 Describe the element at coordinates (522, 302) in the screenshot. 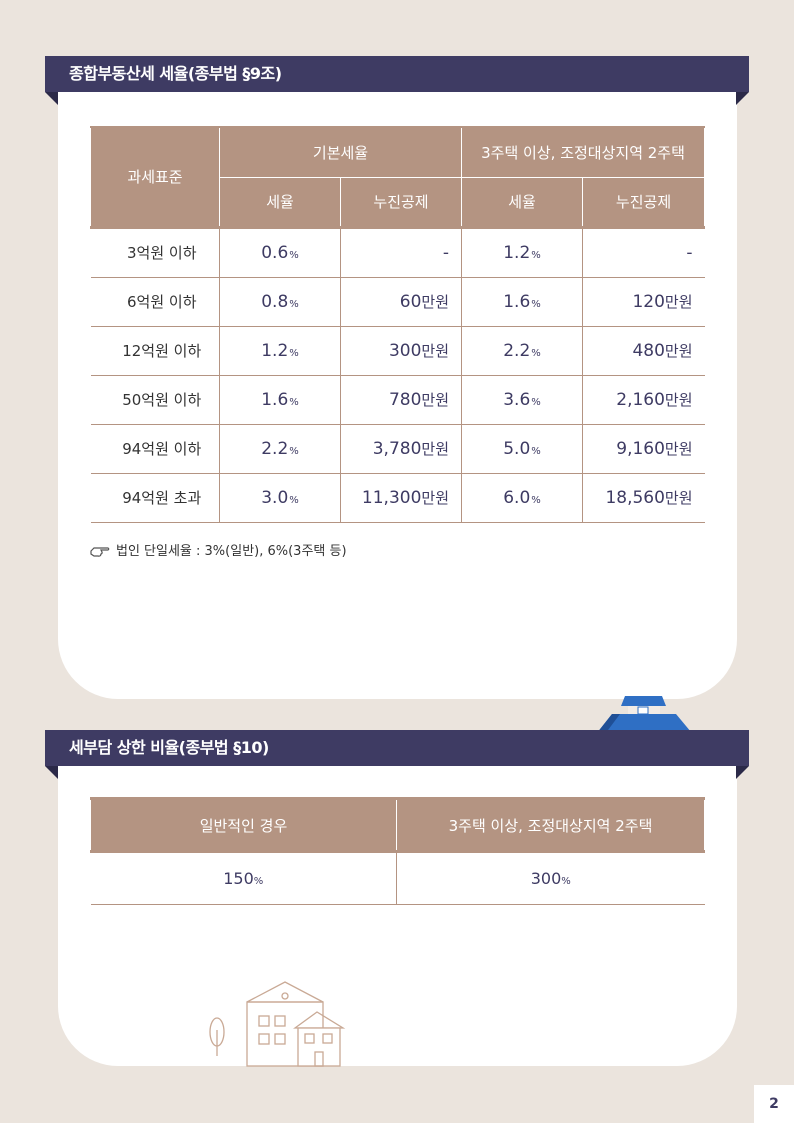

I see `multi-rate-cell: 1.6%` at that location.